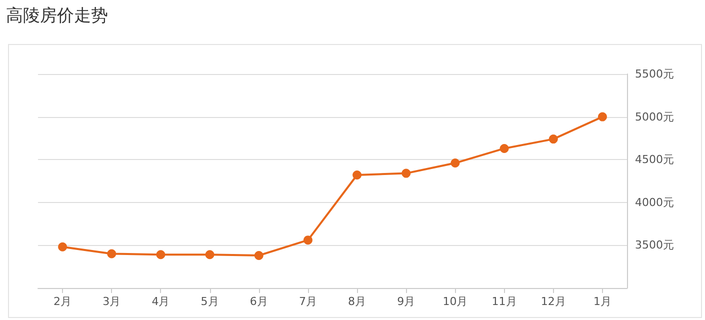 The height and width of the screenshot is (320, 705). Describe the element at coordinates (57, 16) in the screenshot. I see `chart-title: 高陵房价走势` at that location.